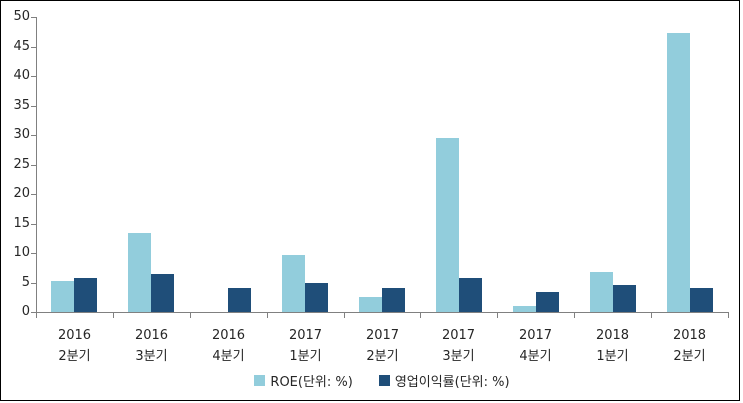  What do you see at coordinates (74, 335) in the screenshot?
I see `x-axis-label-year-0: 2016` at bounding box center [74, 335].